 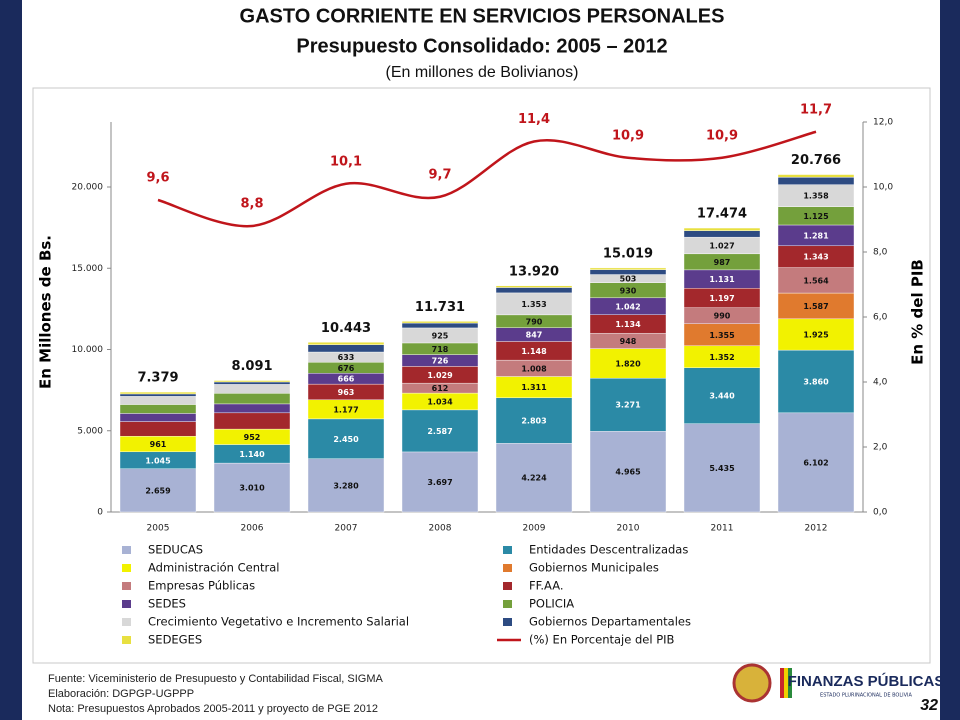 What do you see at coordinates (534, 351) in the screenshot?
I see `segment-label: 1.148` at bounding box center [534, 351].